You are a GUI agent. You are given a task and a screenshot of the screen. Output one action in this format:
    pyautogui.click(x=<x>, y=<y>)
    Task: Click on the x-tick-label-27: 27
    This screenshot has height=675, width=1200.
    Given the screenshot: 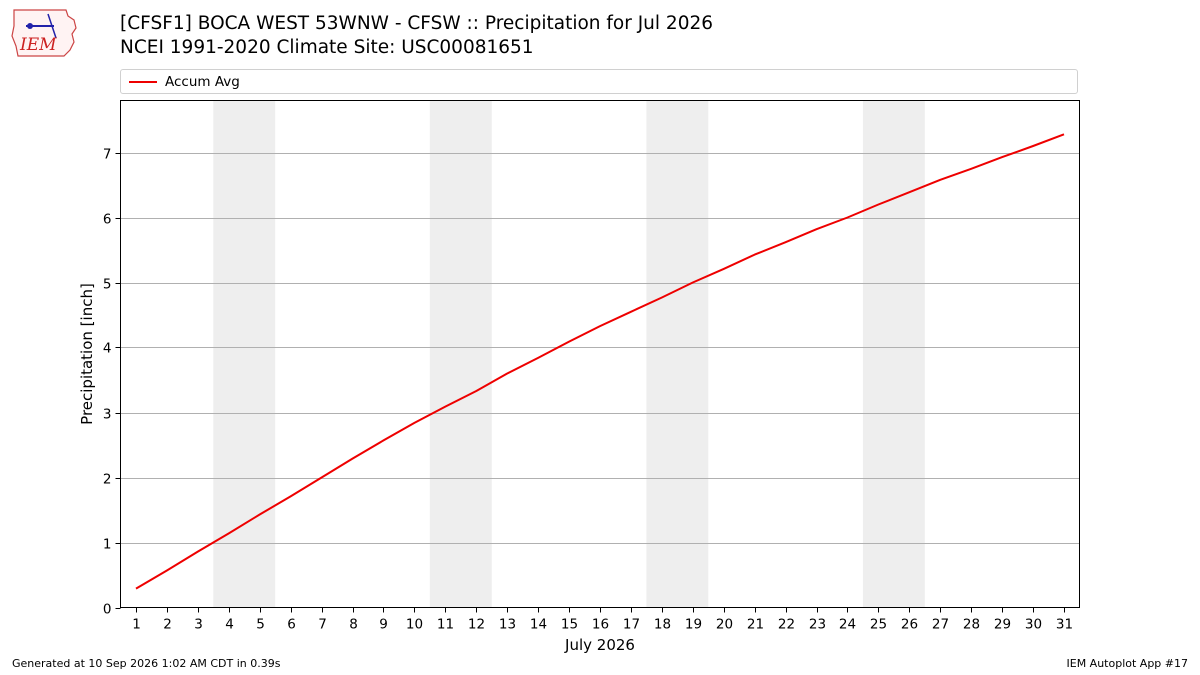 What is the action you would take?
    pyautogui.click(x=940, y=625)
    